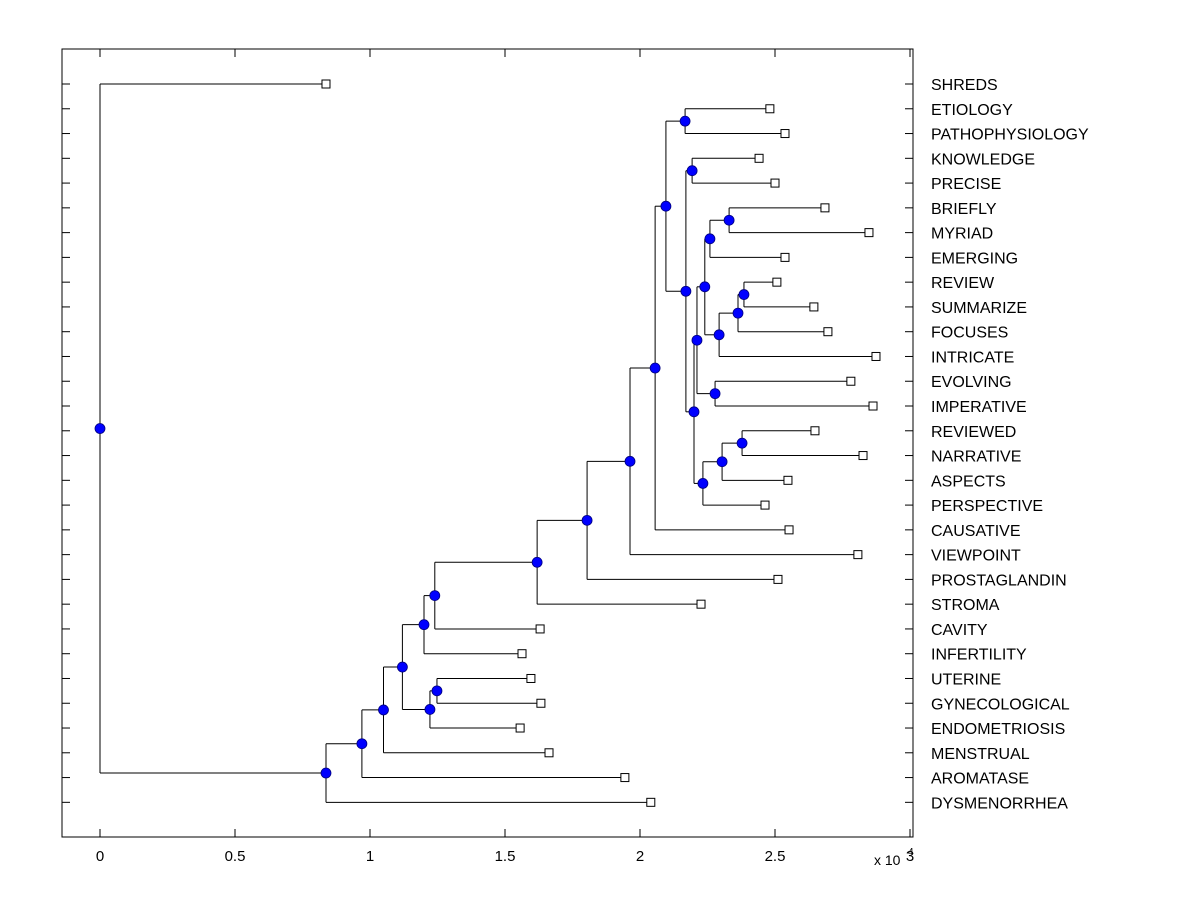 The height and width of the screenshot is (900, 1200). I want to click on leaf-label-viewpoint: VIEWPOINT, so click(976, 556).